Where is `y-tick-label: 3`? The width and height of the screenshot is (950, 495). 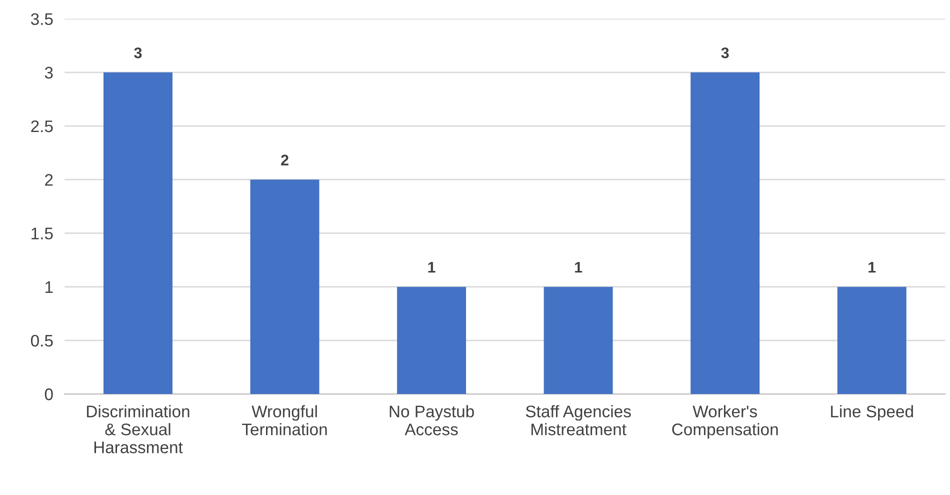
y-tick-label: 3 is located at coordinates (48, 72).